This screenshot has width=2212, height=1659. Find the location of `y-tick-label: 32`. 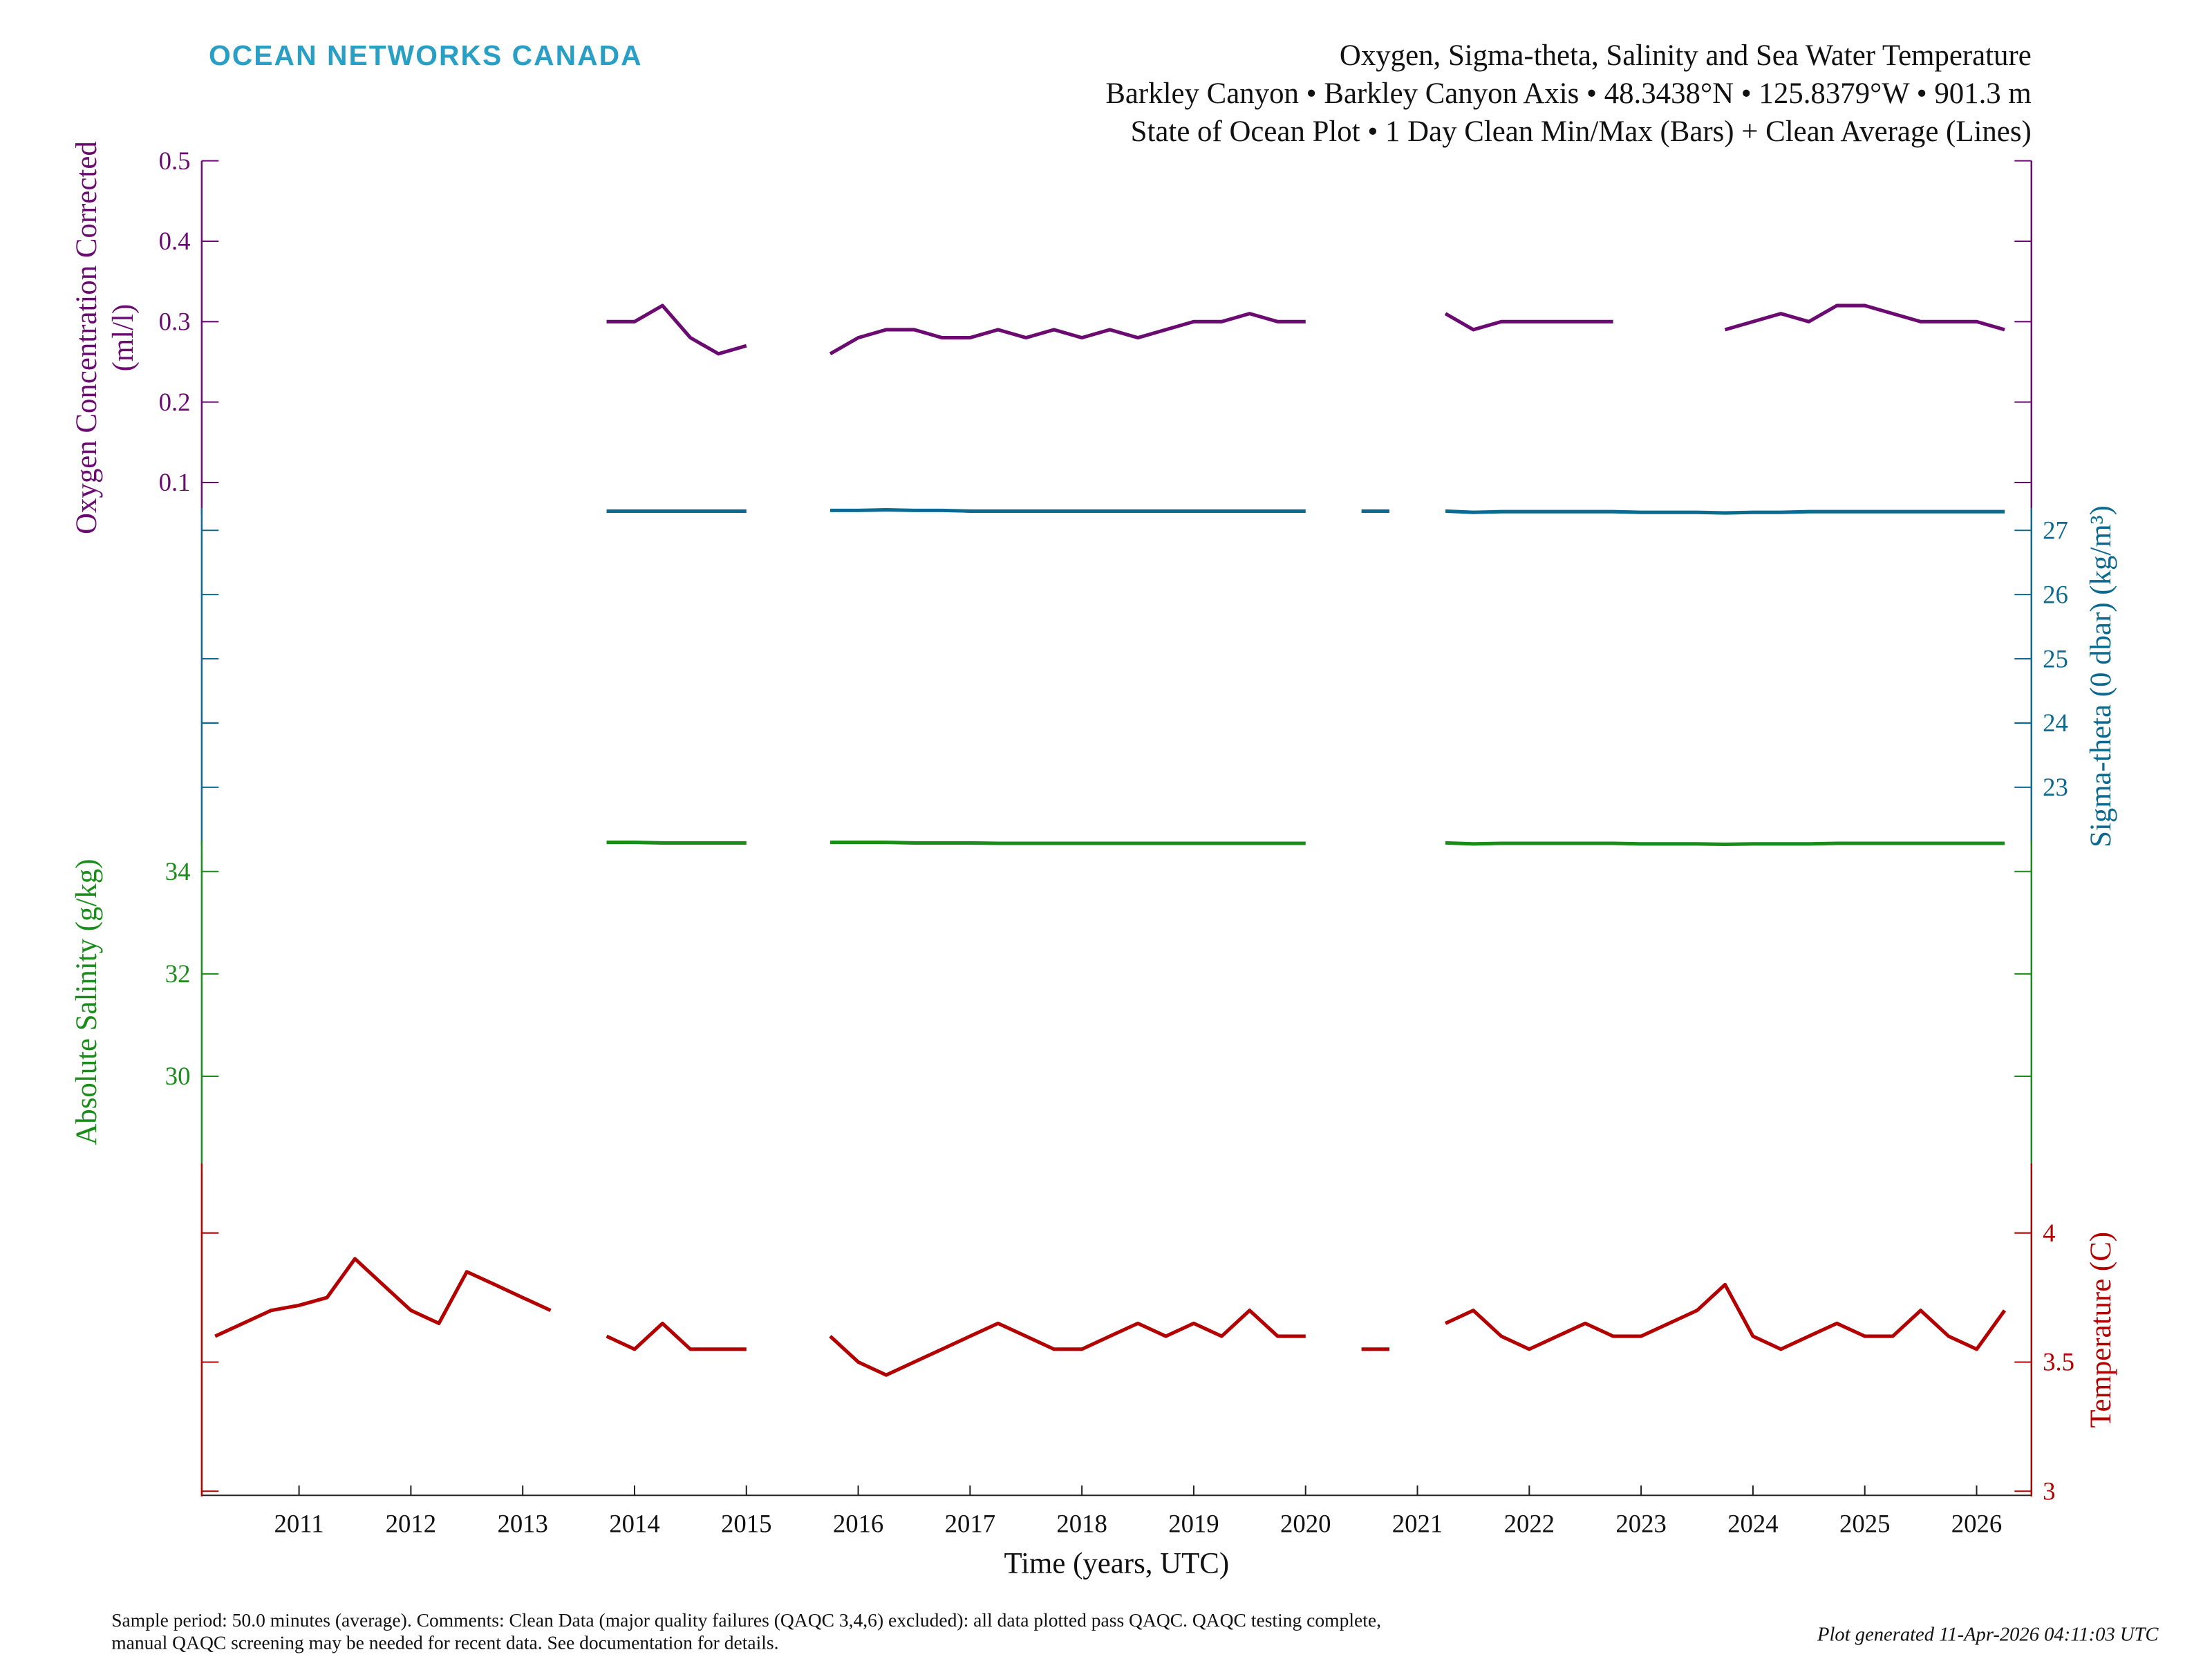

y-tick-label: 32 is located at coordinates (178, 974).